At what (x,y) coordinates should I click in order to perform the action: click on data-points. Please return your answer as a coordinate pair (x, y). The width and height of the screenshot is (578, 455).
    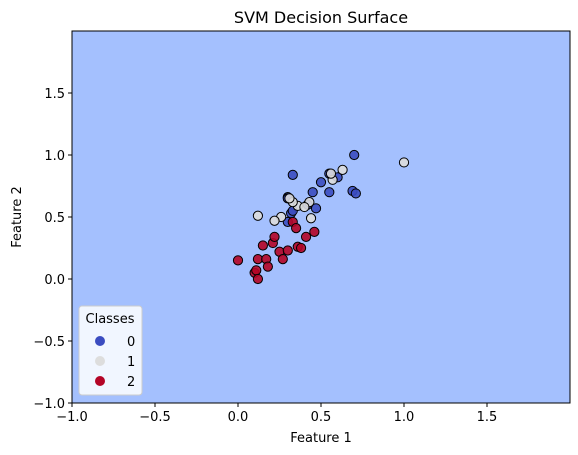
    Looking at the image, I should click on (321, 217).